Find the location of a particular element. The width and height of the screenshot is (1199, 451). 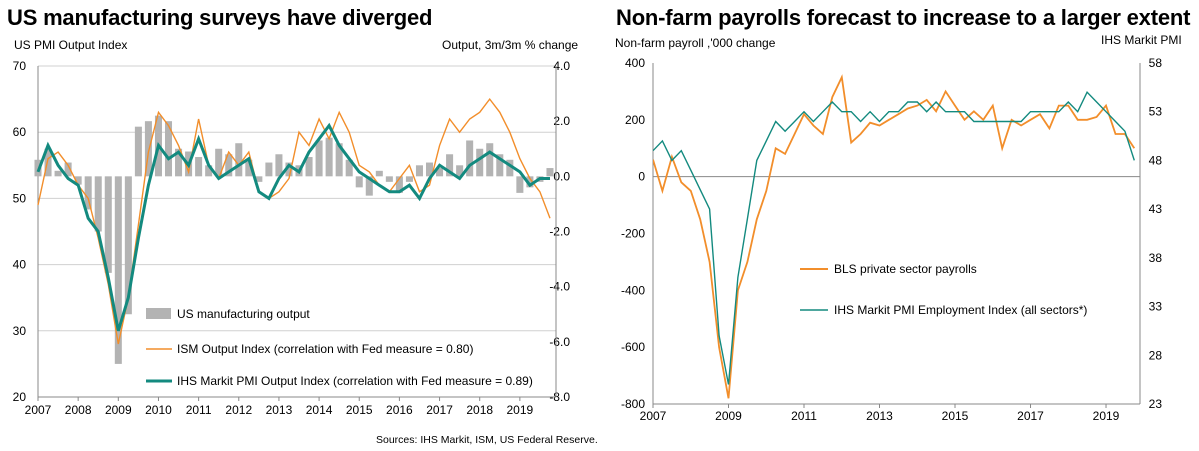

right-y-tick-label: -400 is located at coordinates (633, 290).